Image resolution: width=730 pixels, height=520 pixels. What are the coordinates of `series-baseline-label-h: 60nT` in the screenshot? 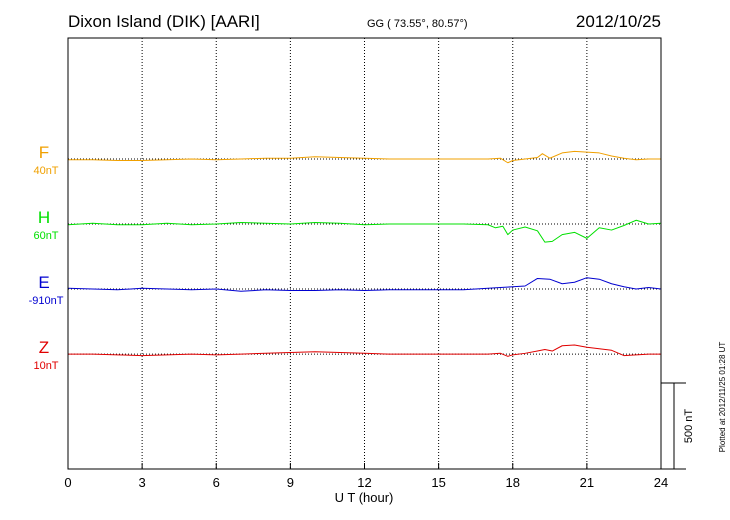 It's located at (45, 236).